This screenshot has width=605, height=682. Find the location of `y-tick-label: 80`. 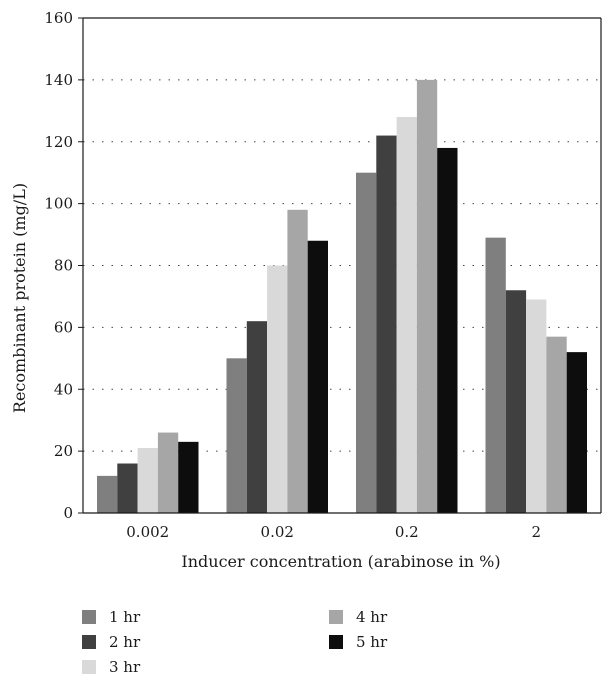

y-tick-label: 80 is located at coordinates (63, 266).